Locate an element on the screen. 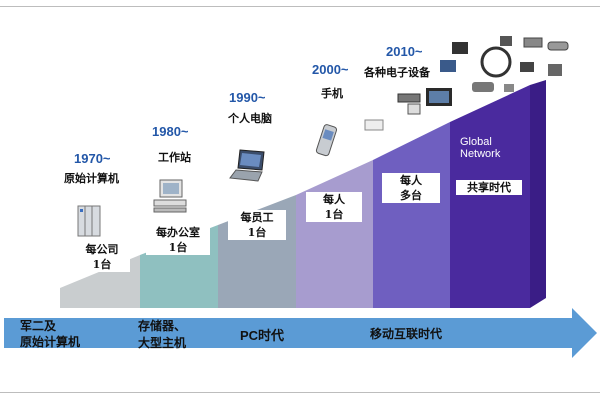  arrow-label-1-line1: 军二及 is located at coordinates (38, 326).